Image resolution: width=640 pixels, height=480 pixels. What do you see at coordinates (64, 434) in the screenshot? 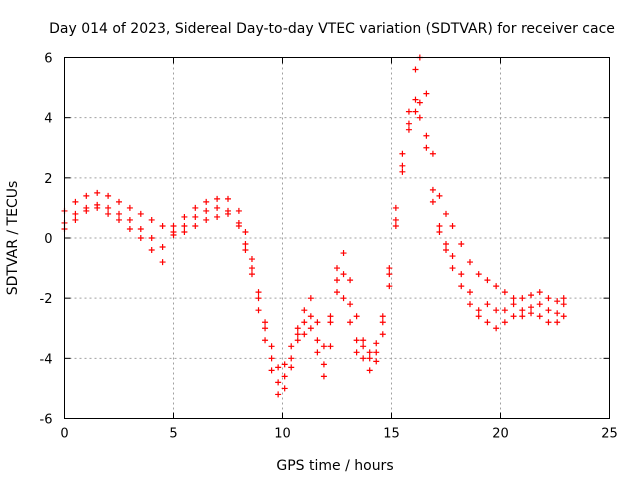
I see `x-tick-label: 0` at bounding box center [64, 434].